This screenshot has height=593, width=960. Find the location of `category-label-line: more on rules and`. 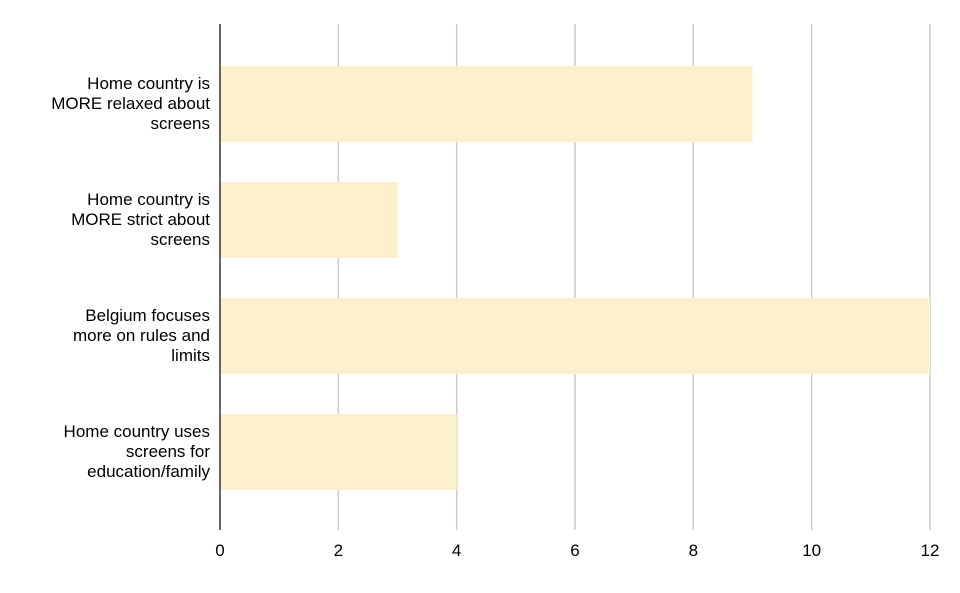

category-label-line: more on rules and is located at coordinates (141, 335).